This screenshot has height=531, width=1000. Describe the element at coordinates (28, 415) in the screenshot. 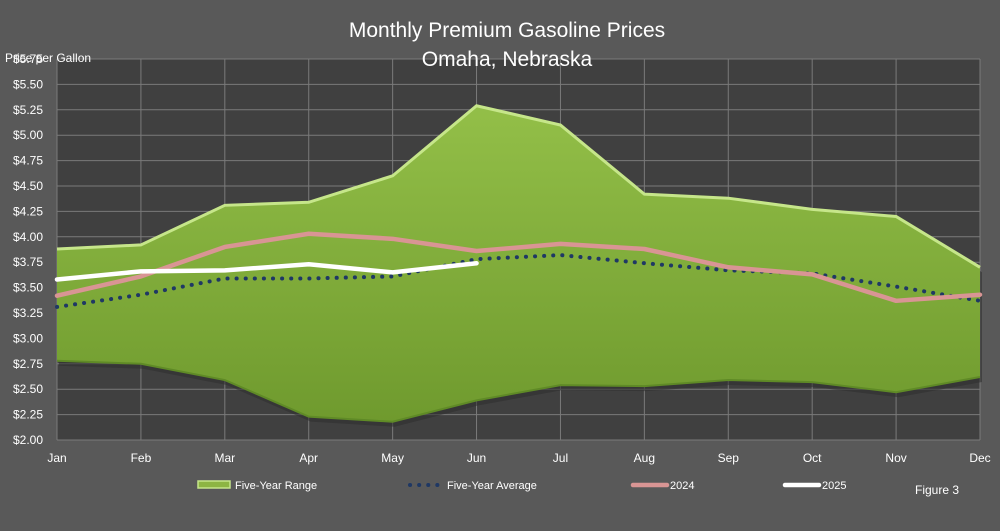

I see `y-tick-label: $2.25` at that location.